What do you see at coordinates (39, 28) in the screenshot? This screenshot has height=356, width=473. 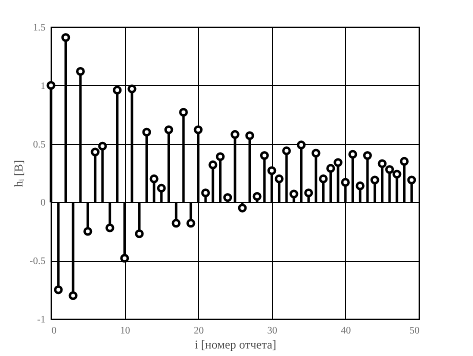 I see `y-tick-label: 1.5` at bounding box center [39, 28].